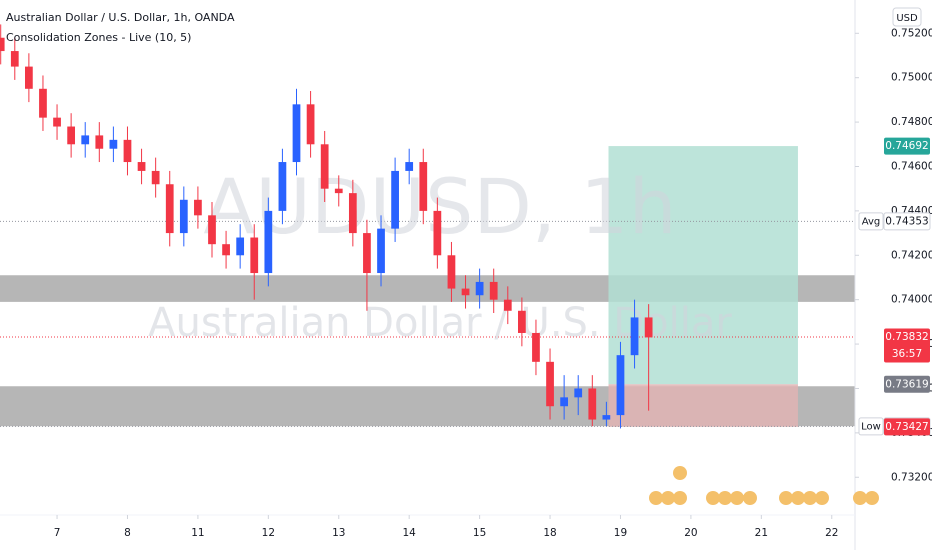 The image size is (932, 550). I want to click on price-tag: Low, so click(871, 426).